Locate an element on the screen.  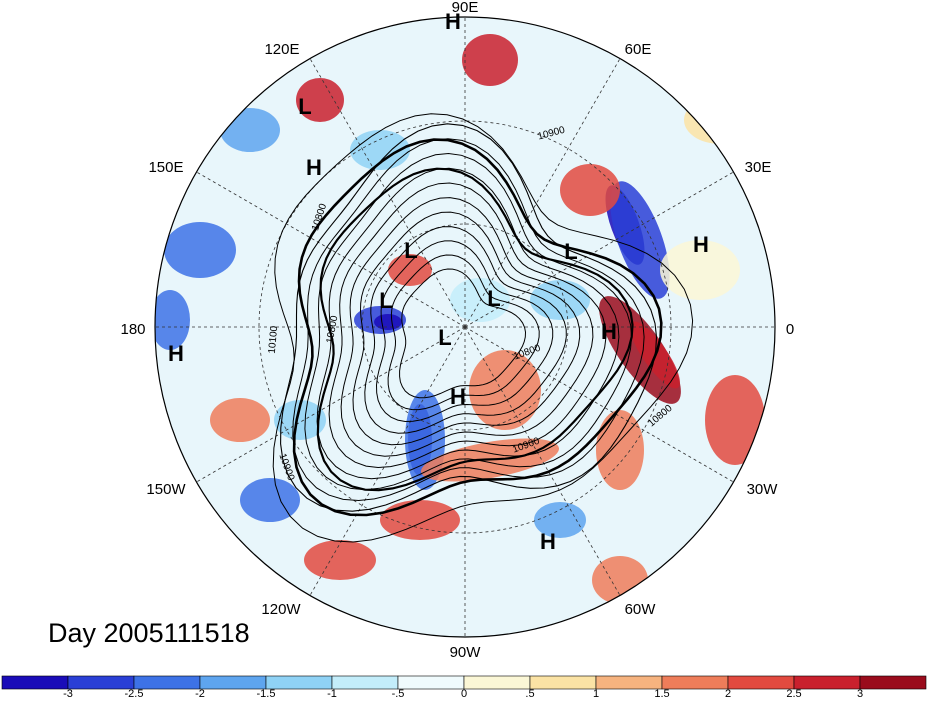
colorbar-tick-label: 1.5 is located at coordinates (661, 694).